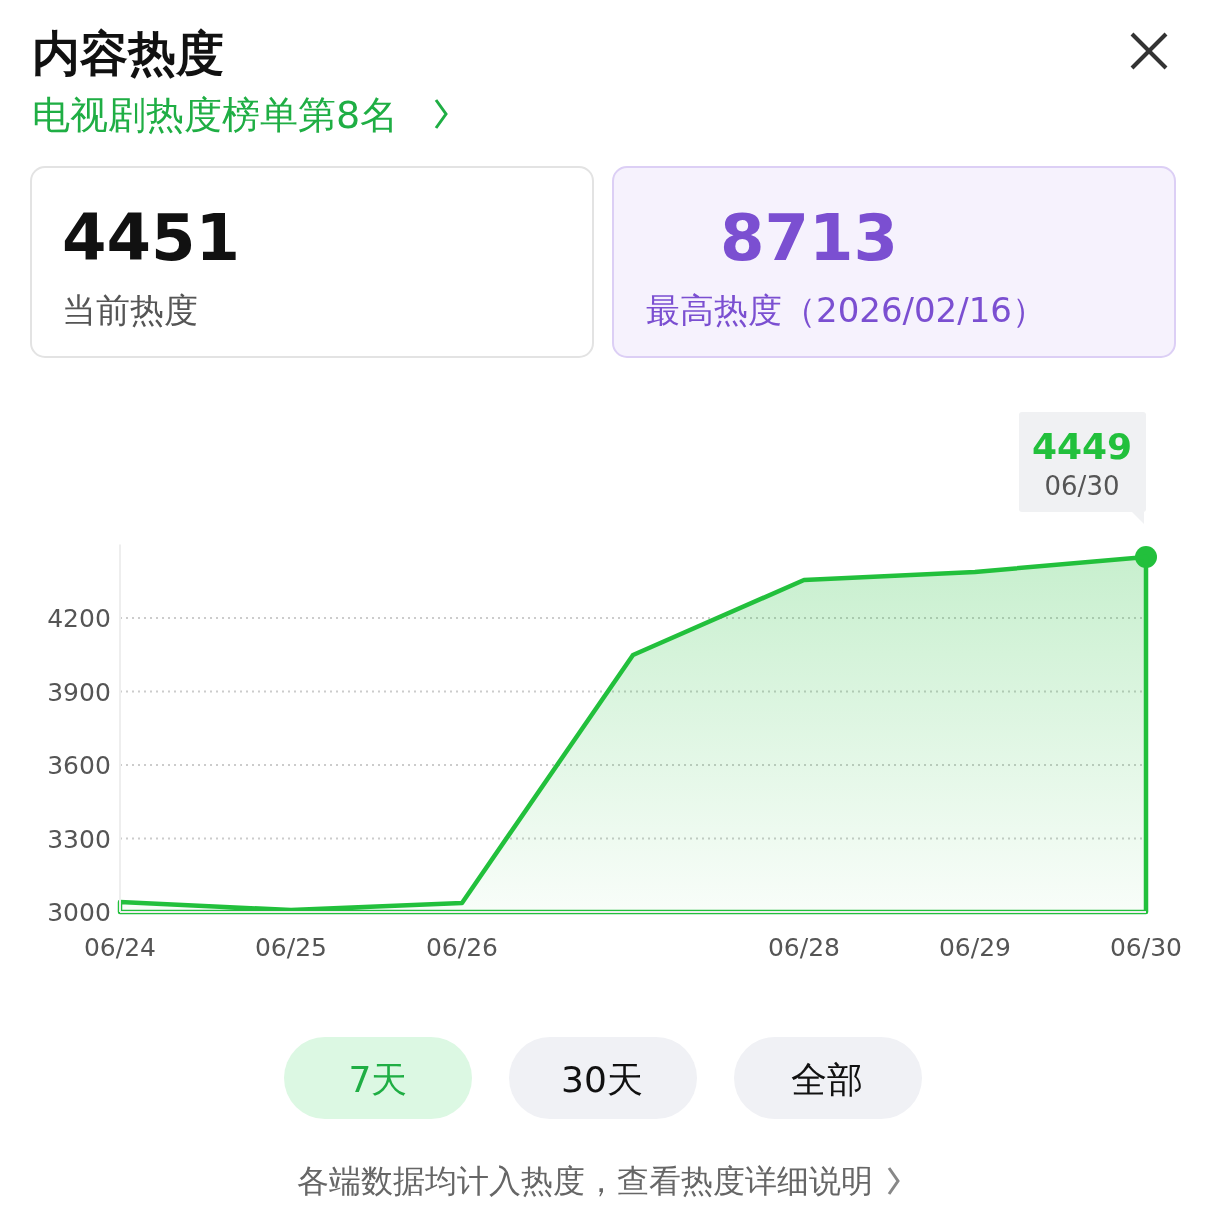 Image resolution: width=1206 pixels, height=1207 pixels. What do you see at coordinates (1082, 485) in the screenshot?
I see `text: 06/30` at bounding box center [1082, 485].